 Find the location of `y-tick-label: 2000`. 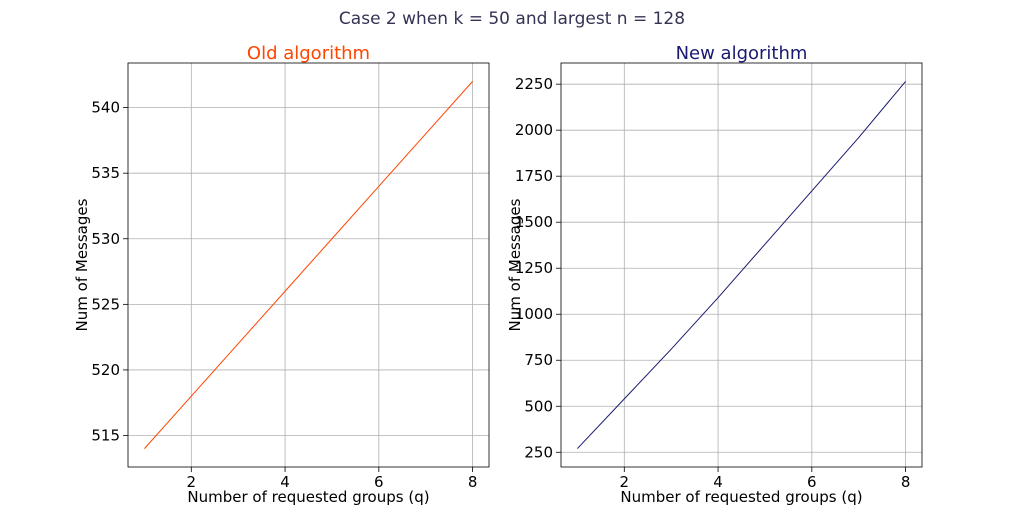

y-tick-label: 2000 is located at coordinates (534, 130).